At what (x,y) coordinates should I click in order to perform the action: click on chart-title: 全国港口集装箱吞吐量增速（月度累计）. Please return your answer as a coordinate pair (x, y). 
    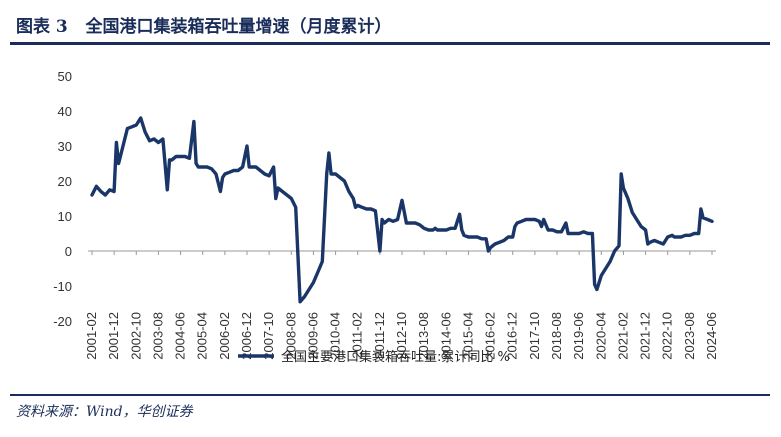
    Looking at the image, I should click on (238, 27).